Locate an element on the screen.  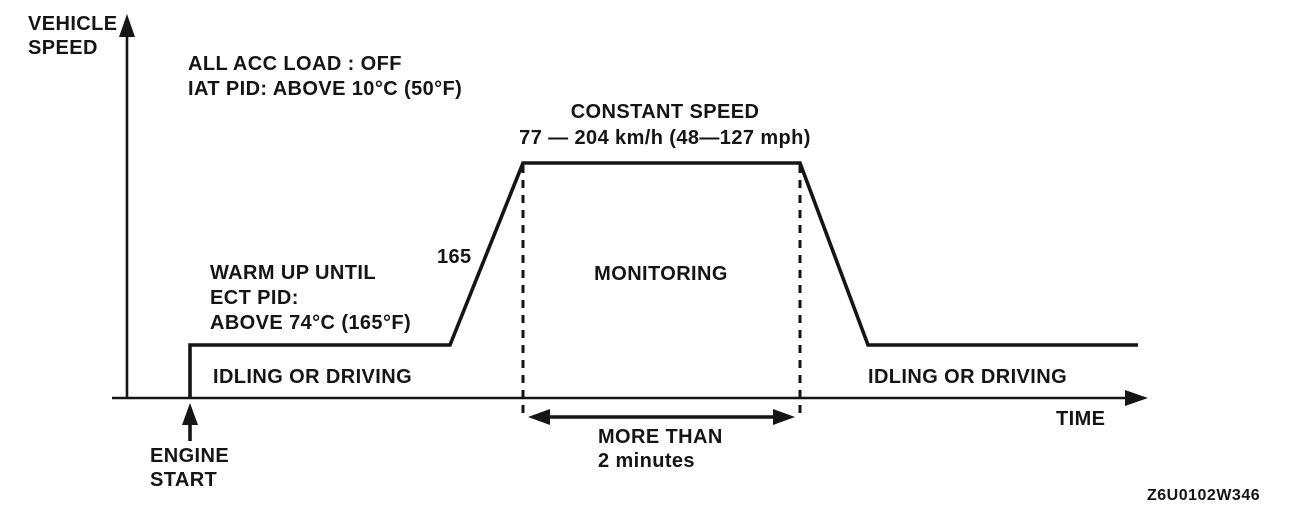
y-axis-arrowhead is located at coordinates (127, 25).